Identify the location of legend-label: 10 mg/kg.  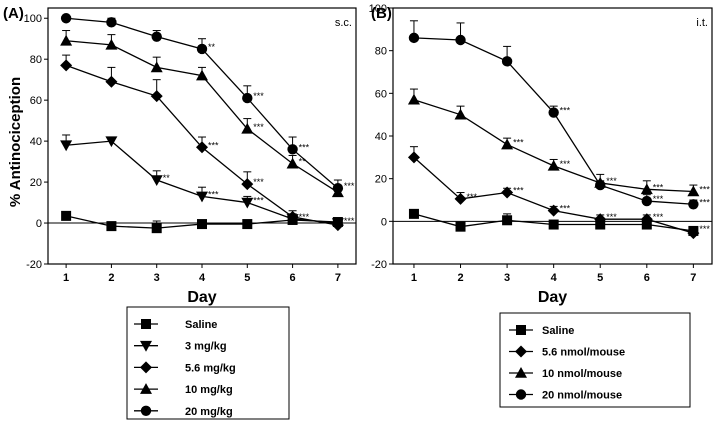
(209, 390).